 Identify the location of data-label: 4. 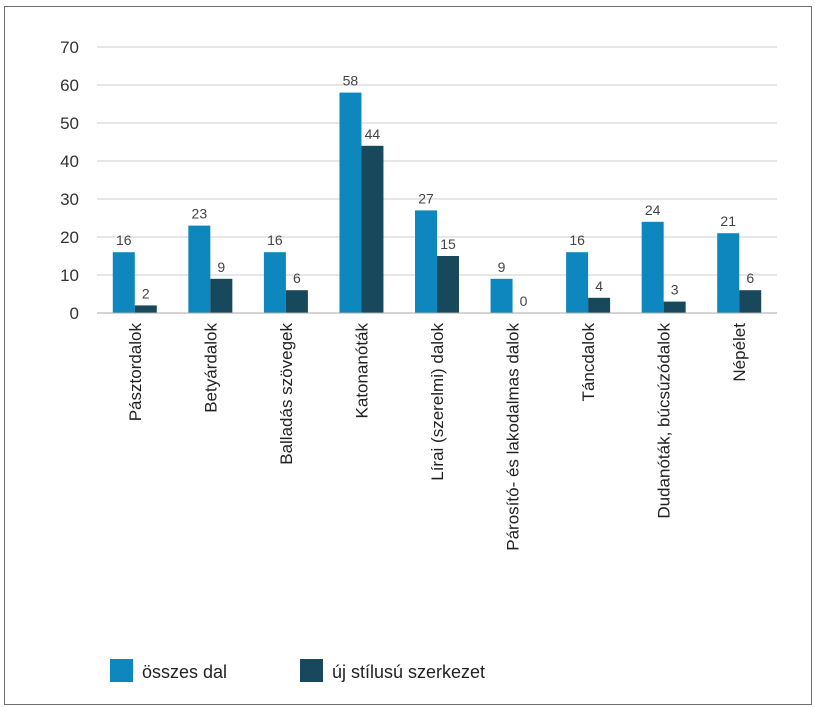
(599, 286).